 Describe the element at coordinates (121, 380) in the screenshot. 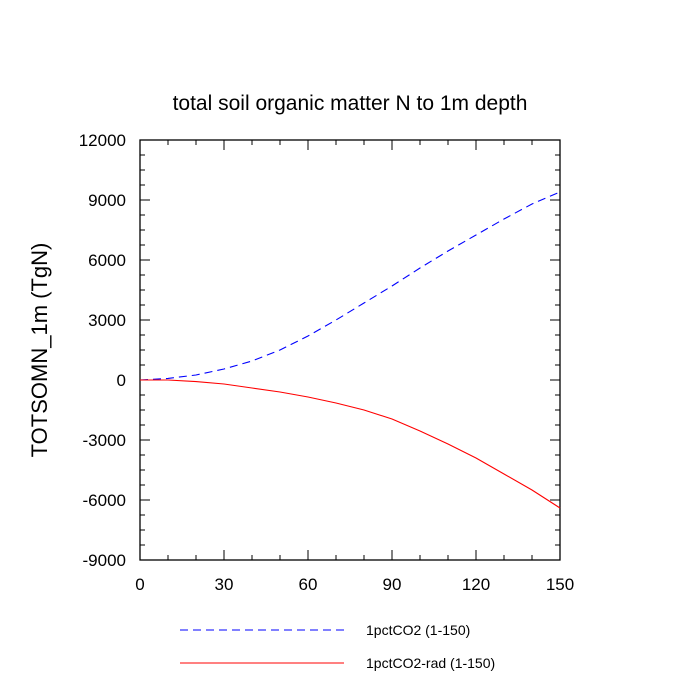

I see `y-tick-label: 0` at that location.